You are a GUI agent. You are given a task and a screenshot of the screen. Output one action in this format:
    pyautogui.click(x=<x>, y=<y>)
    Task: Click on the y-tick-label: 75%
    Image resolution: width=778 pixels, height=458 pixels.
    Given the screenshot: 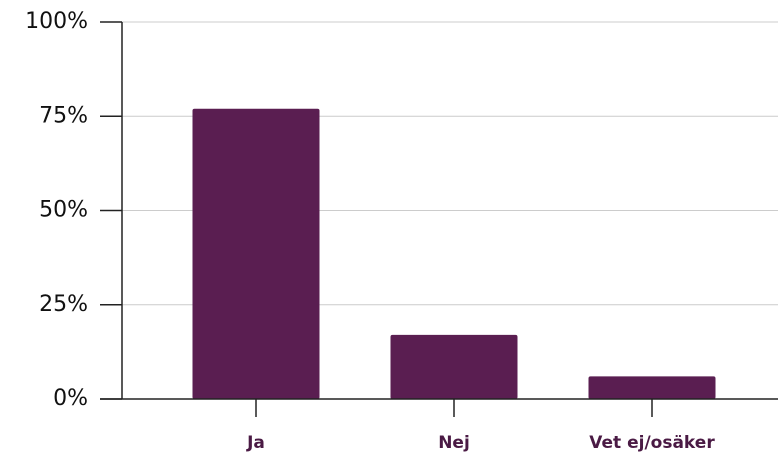 What is the action you would take?
    pyautogui.click(x=63, y=115)
    